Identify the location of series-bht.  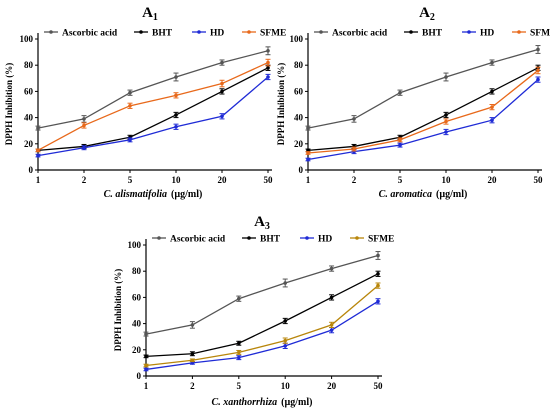
(153, 108).